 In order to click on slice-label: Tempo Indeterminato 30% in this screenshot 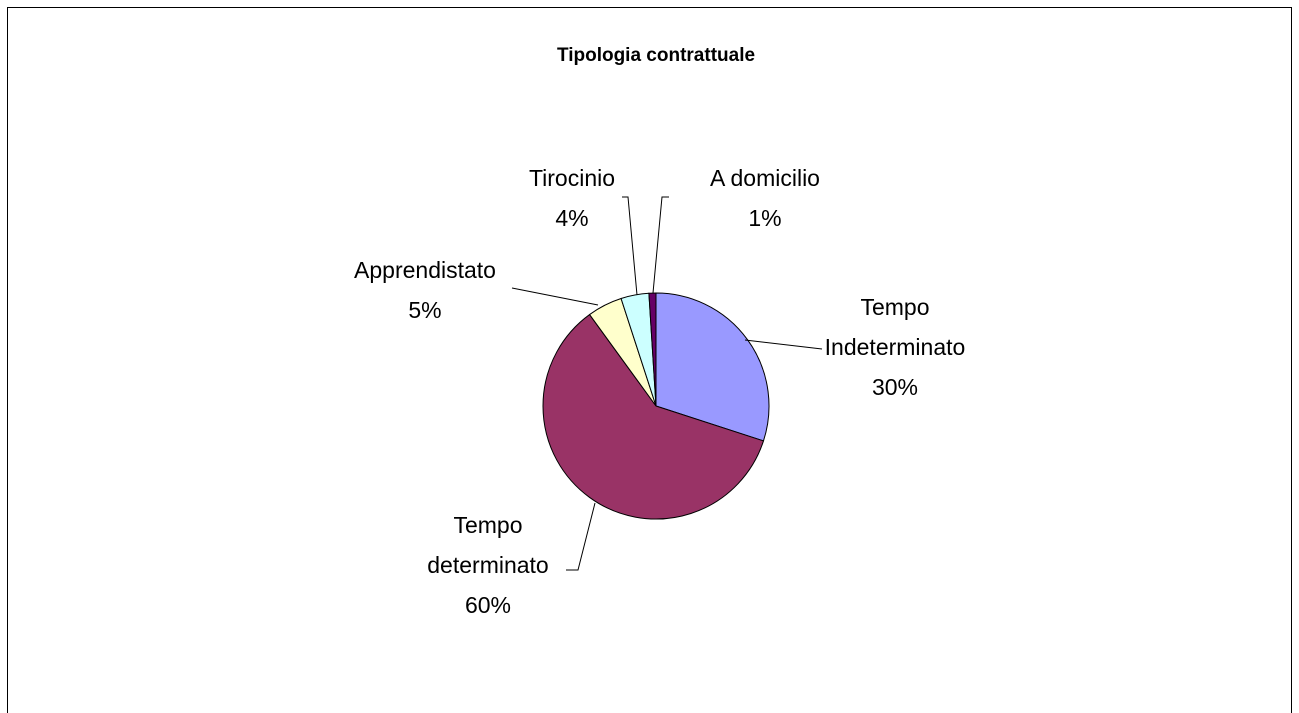, I will do `click(895, 347)`.